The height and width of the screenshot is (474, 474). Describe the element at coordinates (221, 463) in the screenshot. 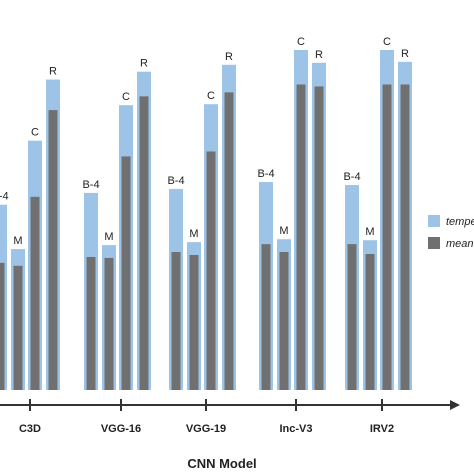

I see `x-axis-title: CNN Model` at that location.